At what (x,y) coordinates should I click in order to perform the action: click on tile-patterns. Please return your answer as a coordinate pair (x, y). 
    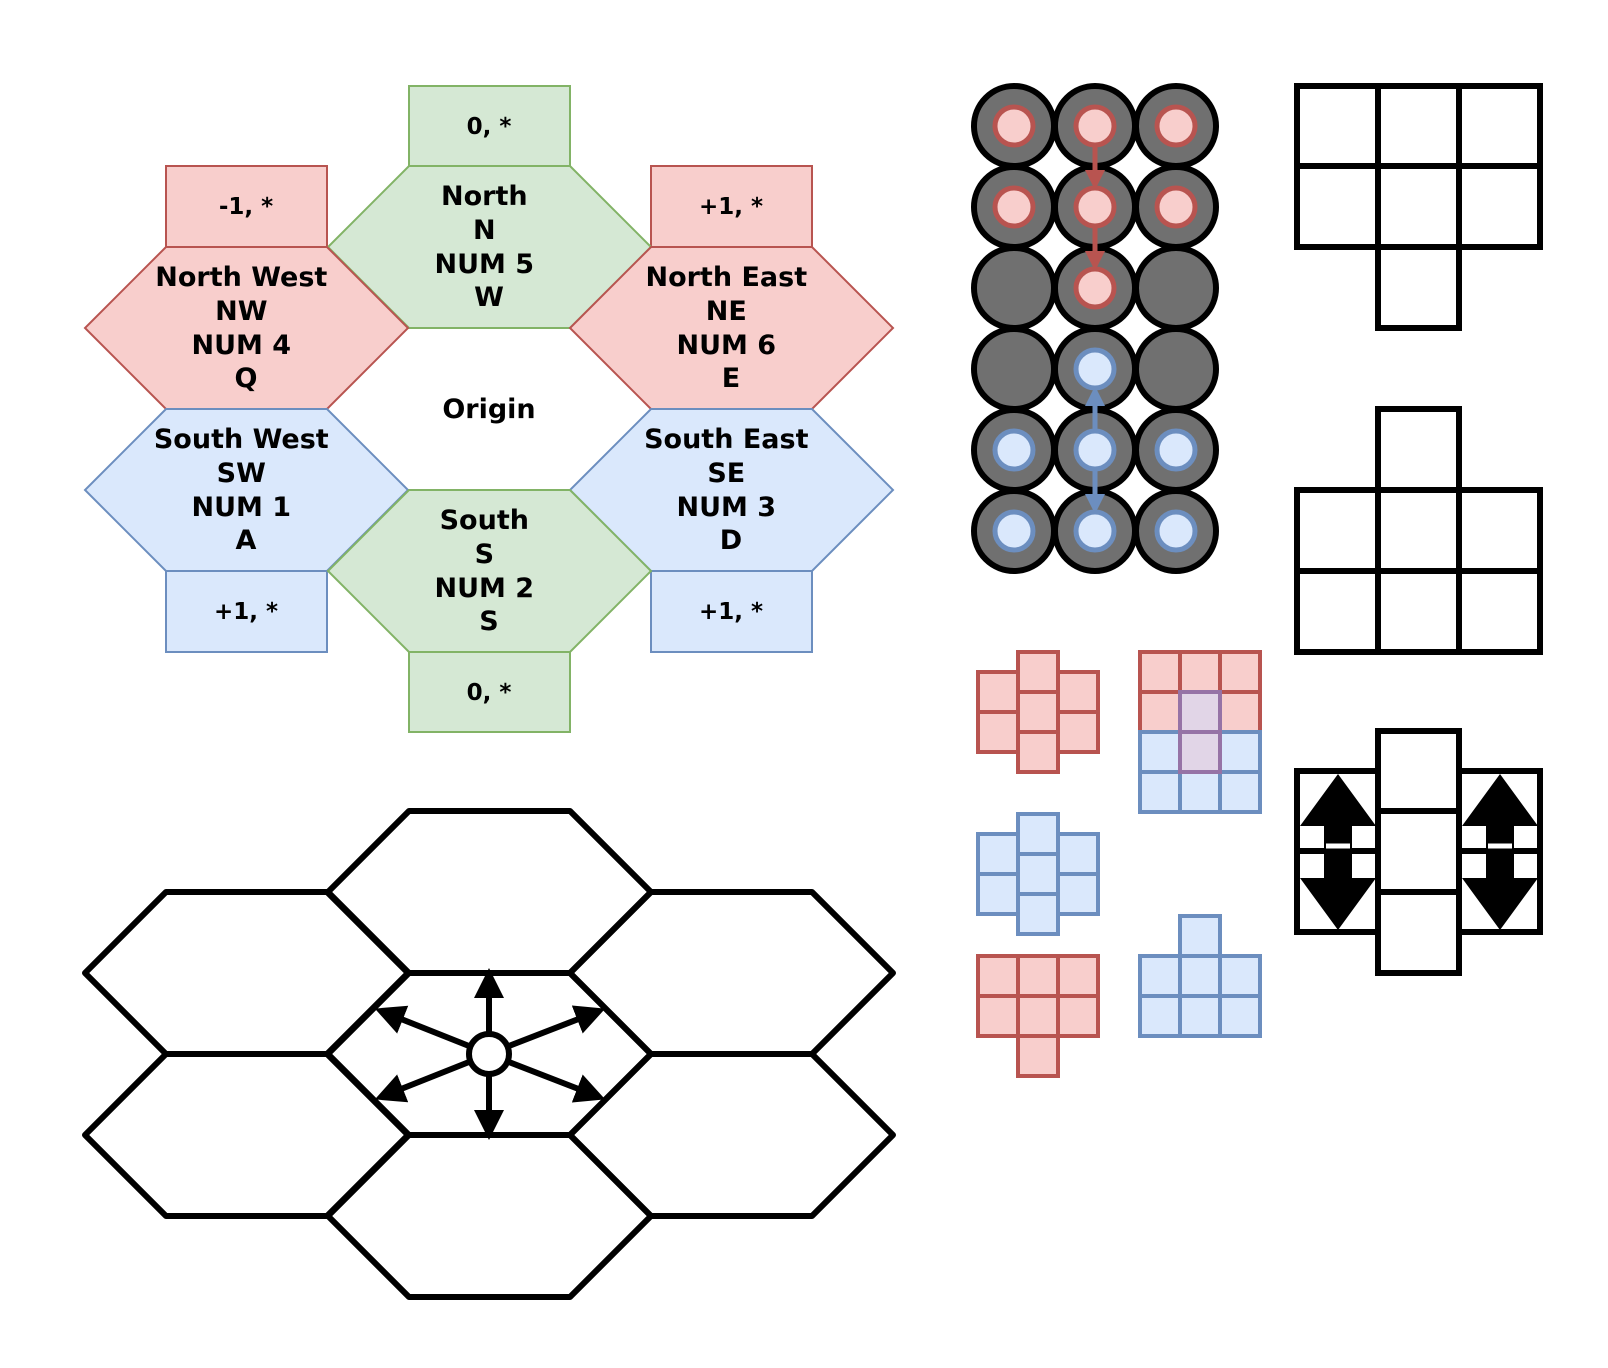
    Looking at the image, I should click on (1119, 864).